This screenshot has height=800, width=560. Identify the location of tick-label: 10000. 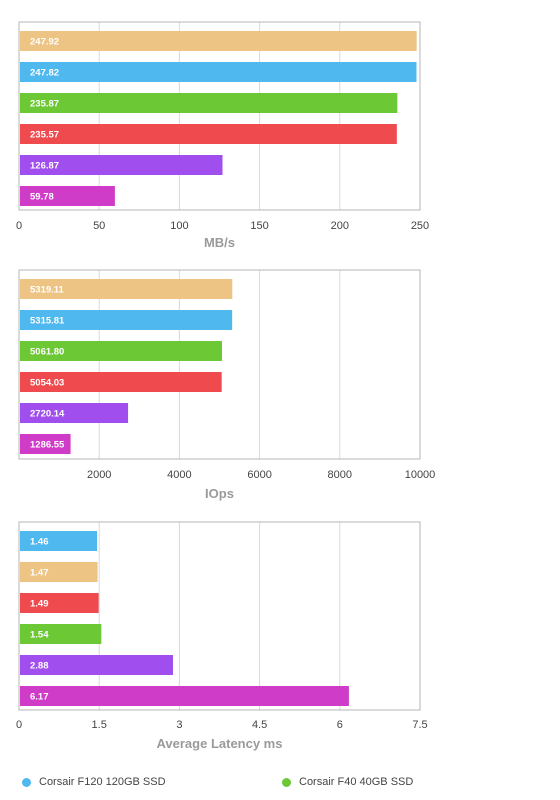
(420, 475).